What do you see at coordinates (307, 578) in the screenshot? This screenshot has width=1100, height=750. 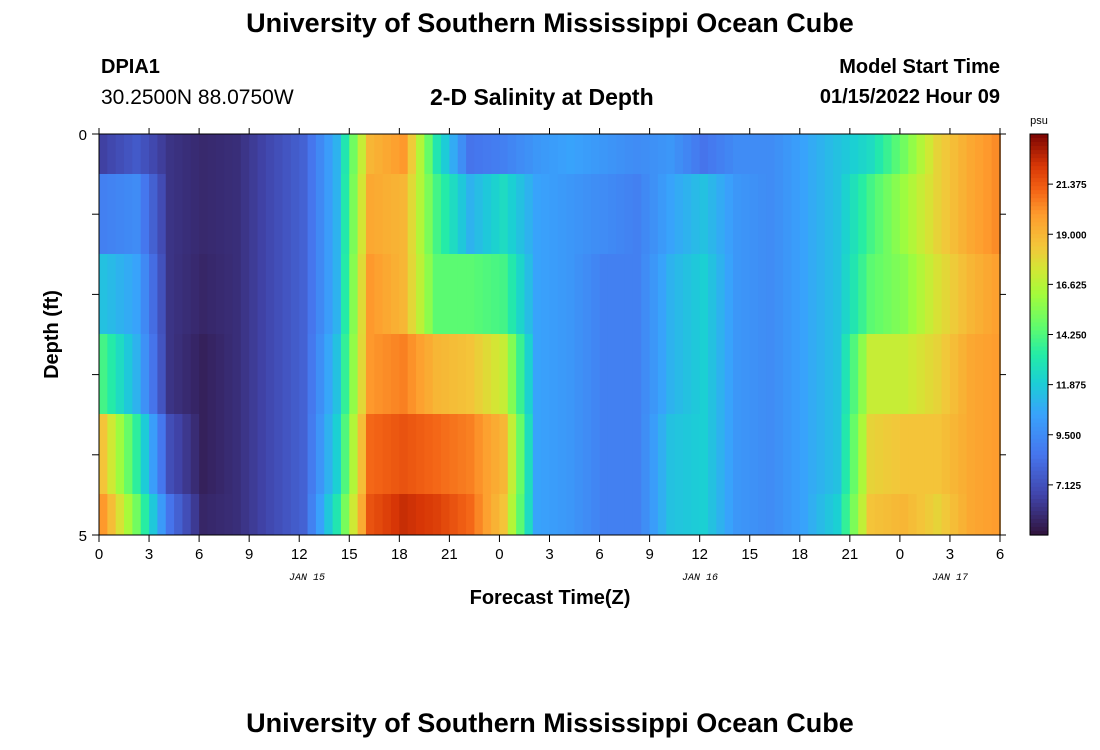 I see `day-label: JAN 15` at bounding box center [307, 578].